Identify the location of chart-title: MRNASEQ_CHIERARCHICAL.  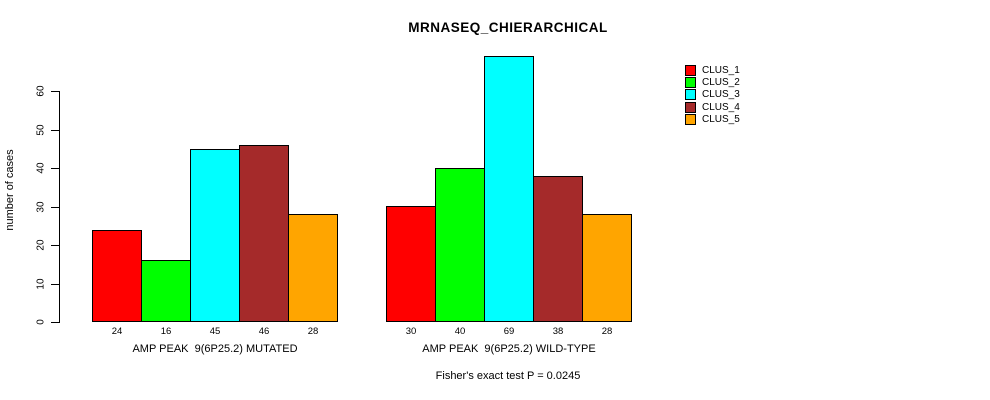
(508, 27).